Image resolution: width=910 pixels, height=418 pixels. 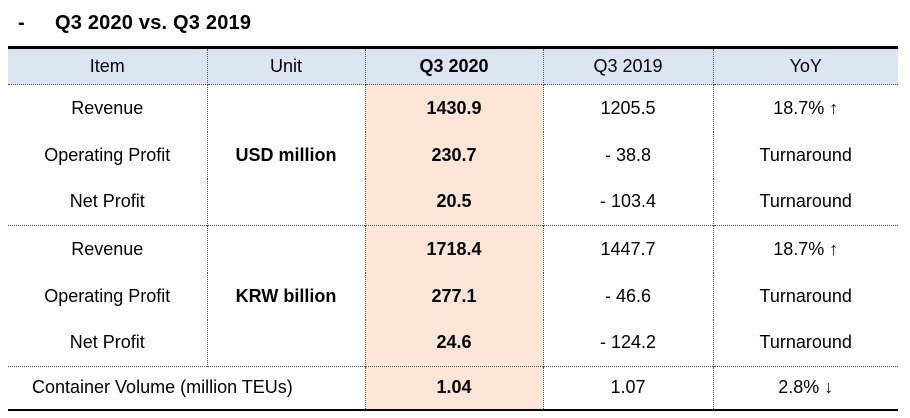 I want to click on col-header-unit: Unit, so click(x=286, y=66).